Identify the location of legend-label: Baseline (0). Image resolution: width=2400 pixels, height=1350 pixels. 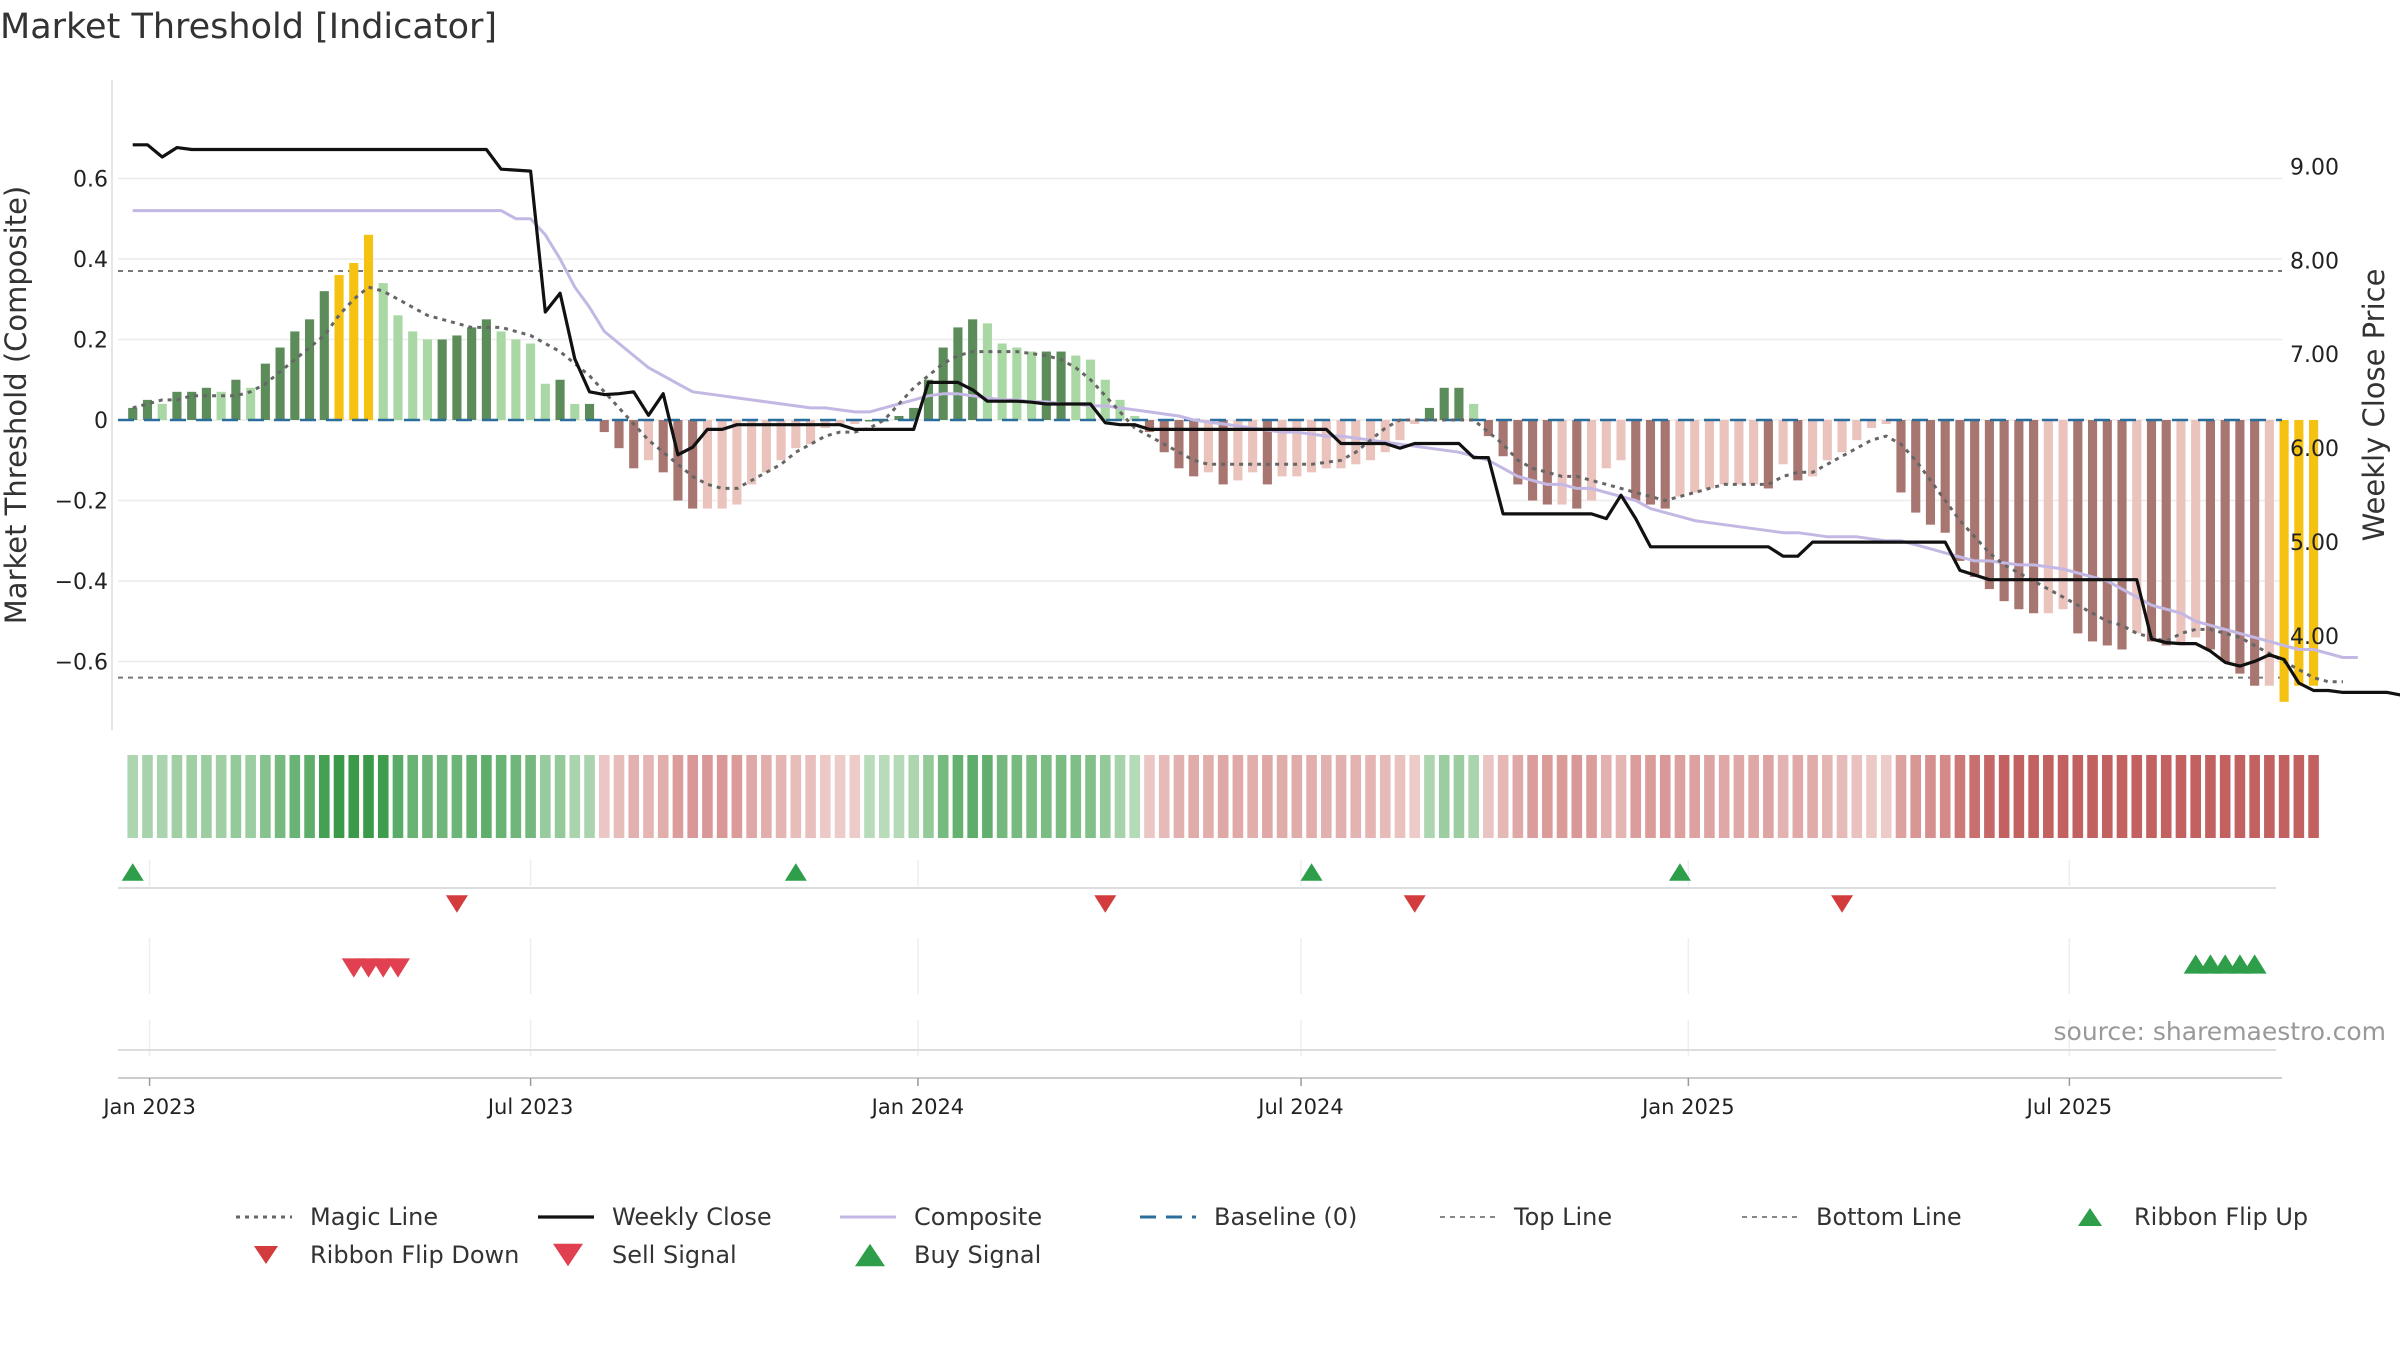
(1285, 1217).